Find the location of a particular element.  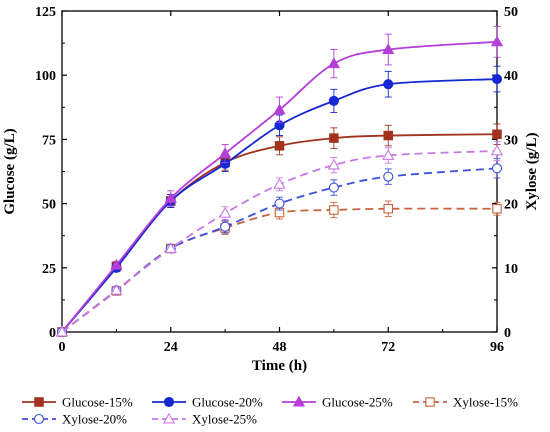

y2-tick-label: 50 is located at coordinates (511, 12).